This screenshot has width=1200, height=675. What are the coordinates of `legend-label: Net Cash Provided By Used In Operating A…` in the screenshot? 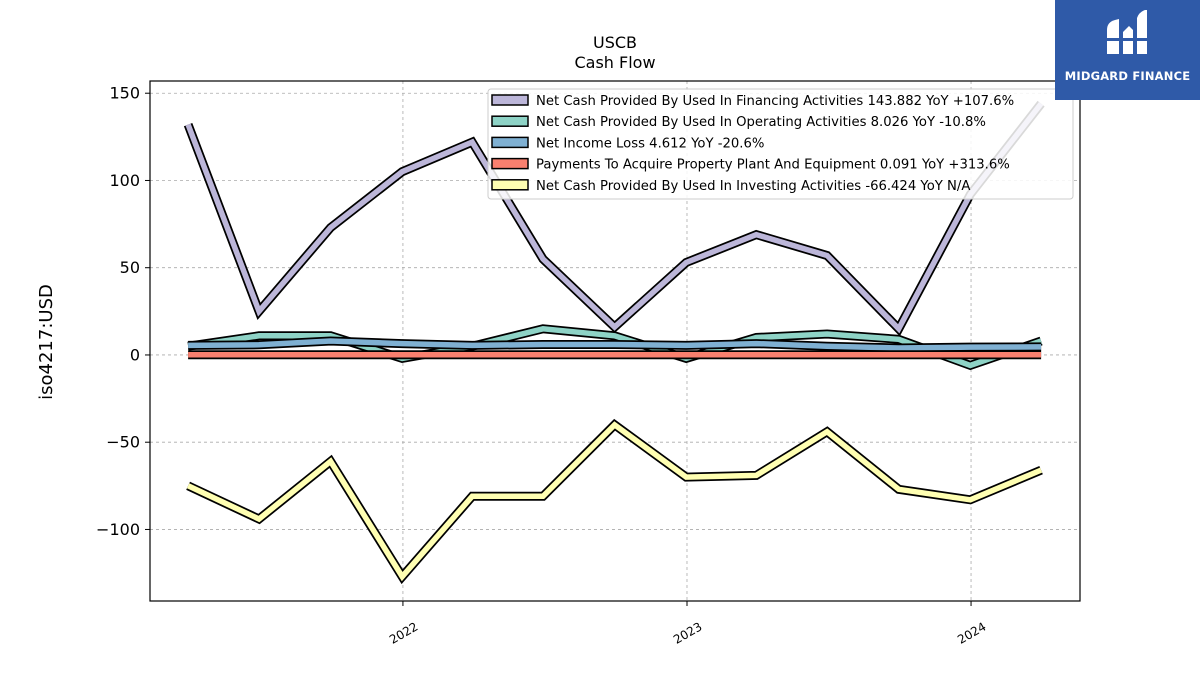 It's located at (761, 122).